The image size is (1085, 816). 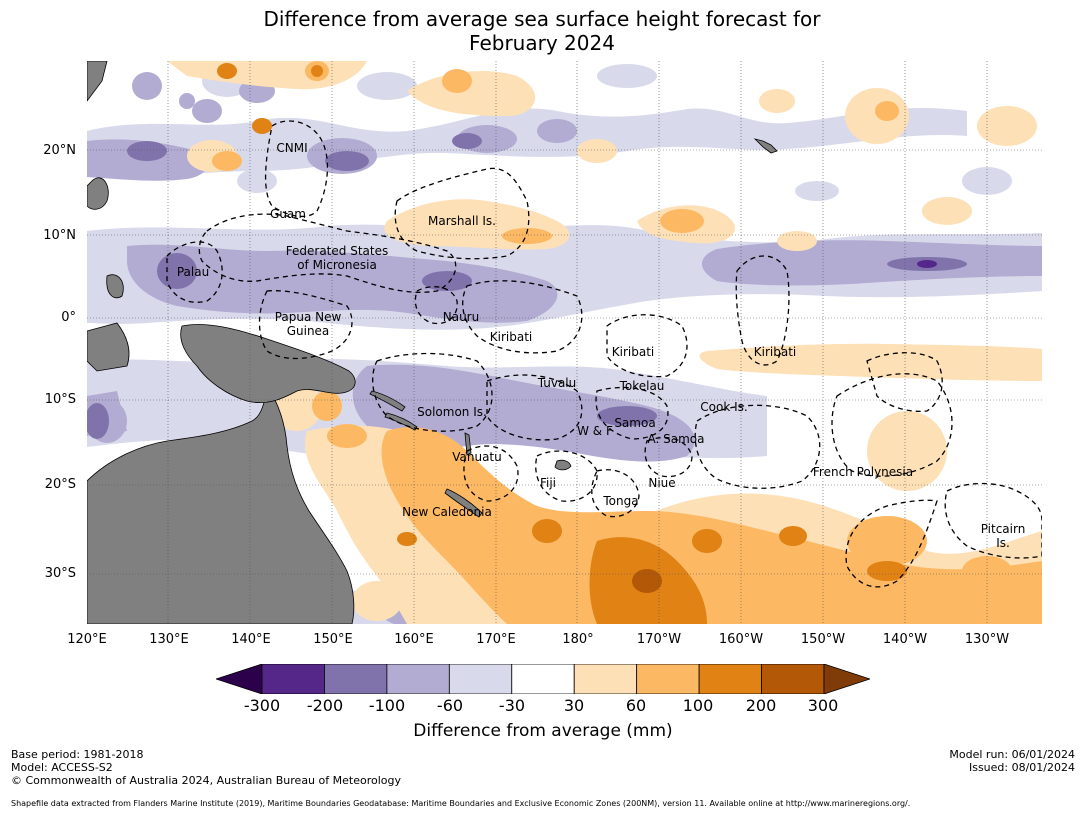 What do you see at coordinates (333, 639) in the screenshot?
I see `lon-label-150e: 150°E` at bounding box center [333, 639].